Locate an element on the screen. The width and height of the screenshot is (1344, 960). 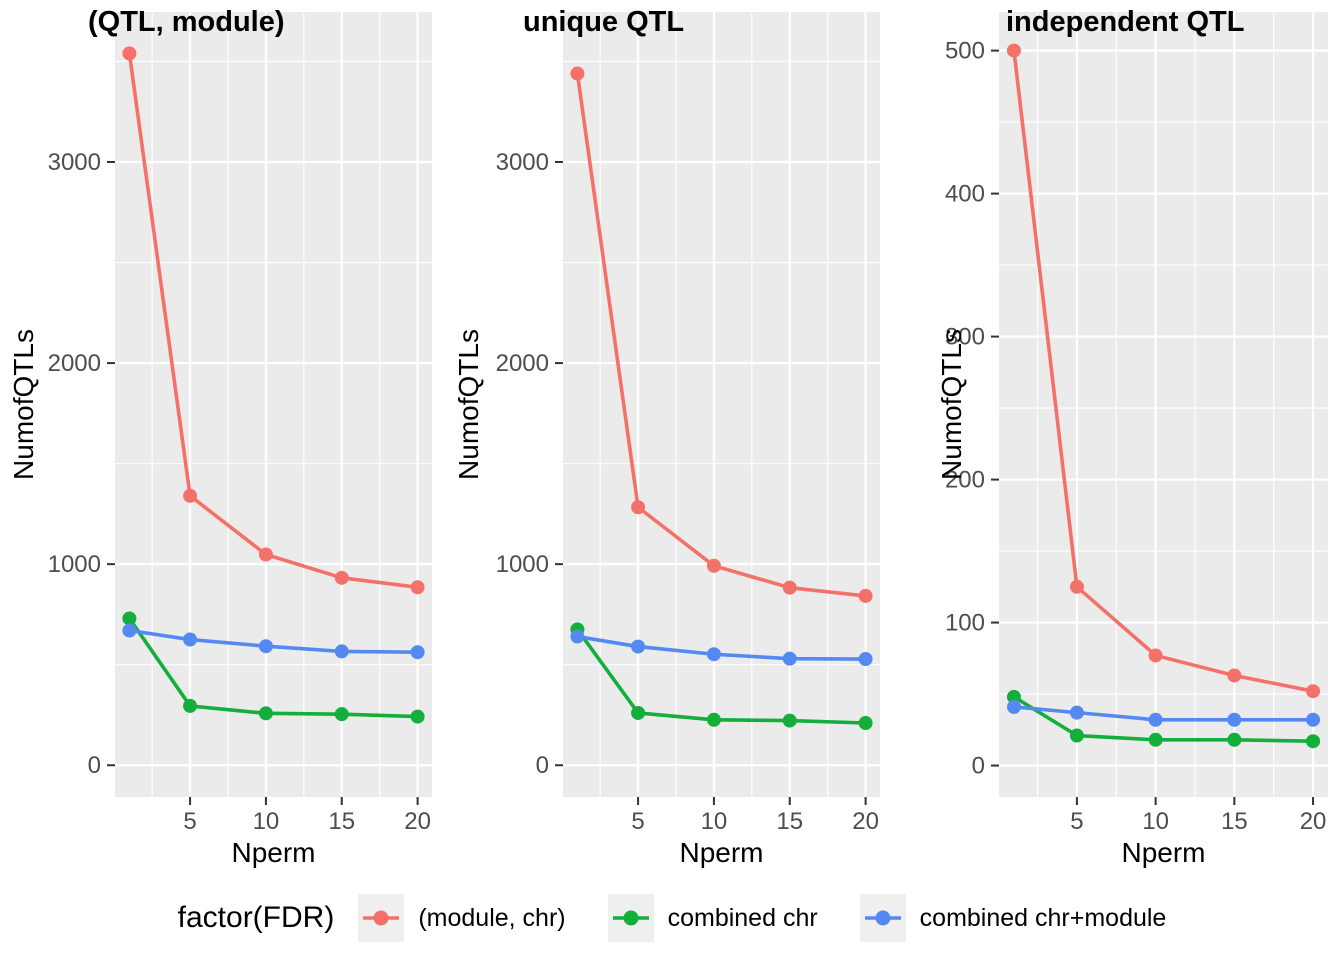
legend-label: combined chr is located at coordinates (742, 917).